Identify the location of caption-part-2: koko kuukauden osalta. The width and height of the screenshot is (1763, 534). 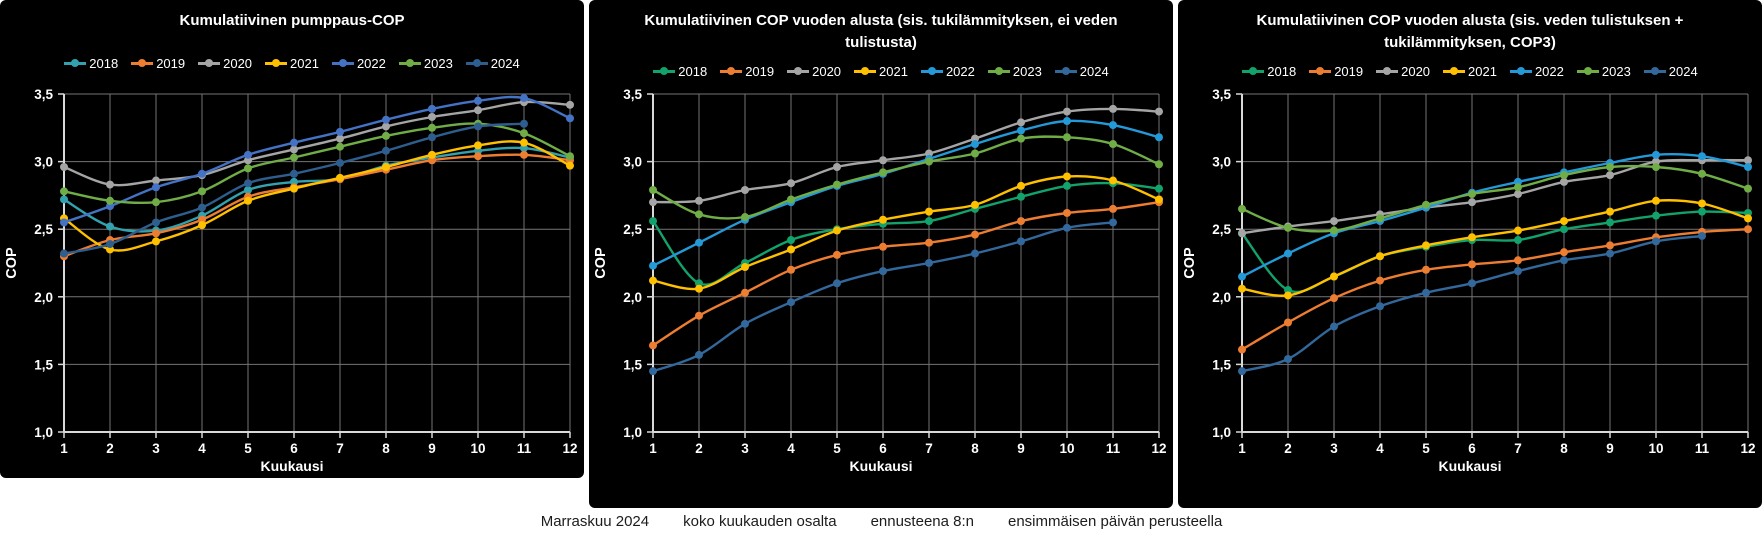
(760, 521).